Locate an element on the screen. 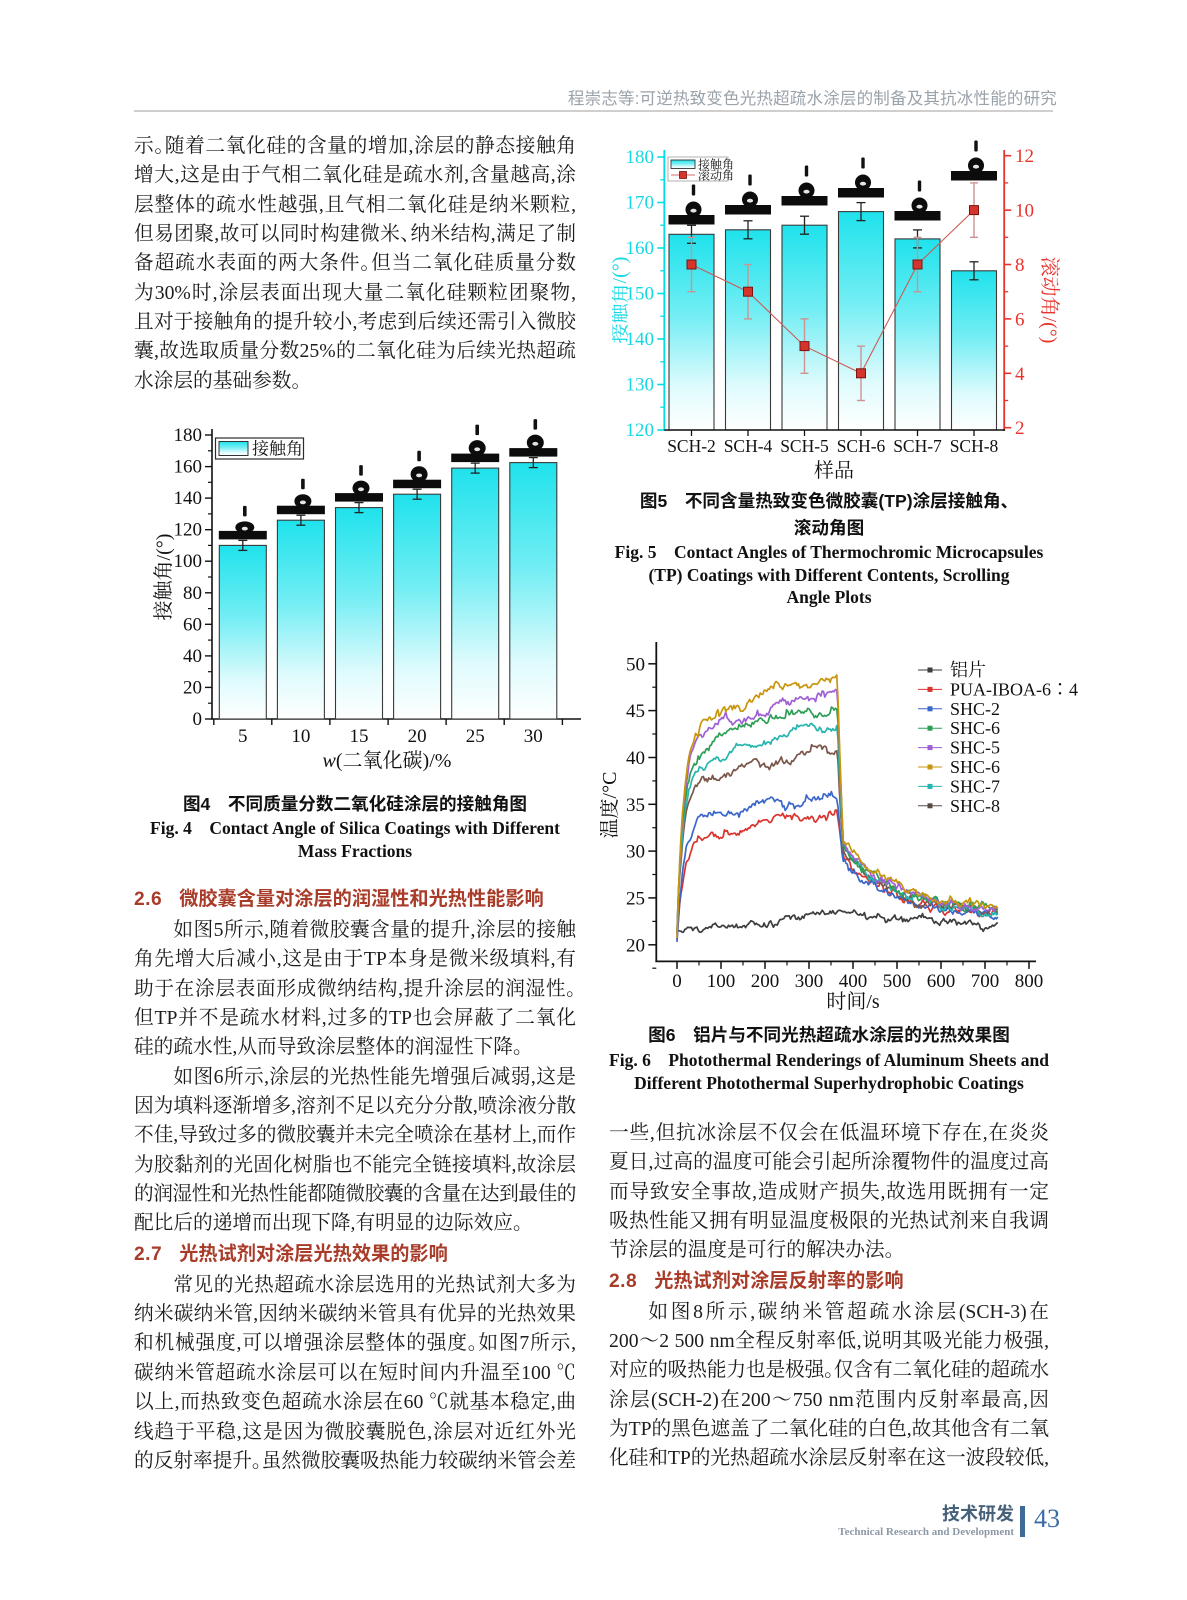 This screenshot has width=1187, height=1600. svg-text: SHC-2 is located at coordinates (975, 709).